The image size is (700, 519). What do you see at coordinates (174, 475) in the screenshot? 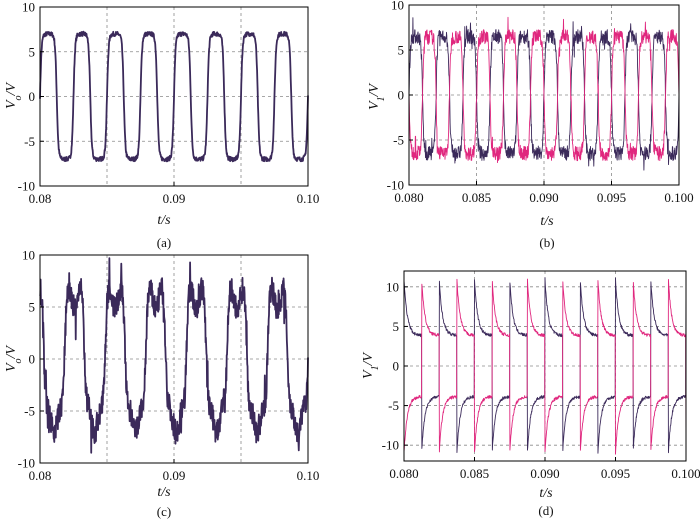
I see `panel-c-xtick-label-1: 0.09` at bounding box center [174, 475].